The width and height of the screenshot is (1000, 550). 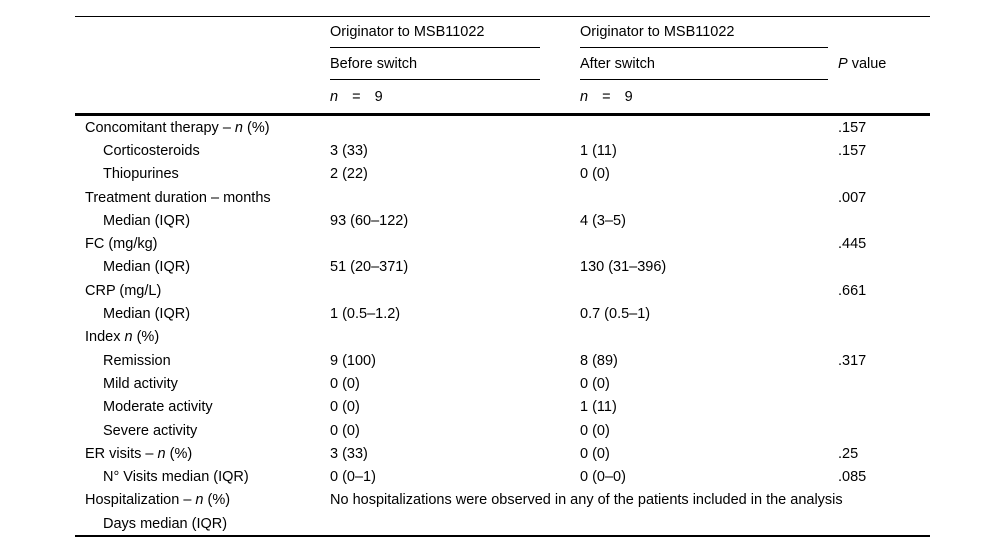 I want to click on table-row: Severe activity 0 (0) 0 (0), so click(x=502, y=430).